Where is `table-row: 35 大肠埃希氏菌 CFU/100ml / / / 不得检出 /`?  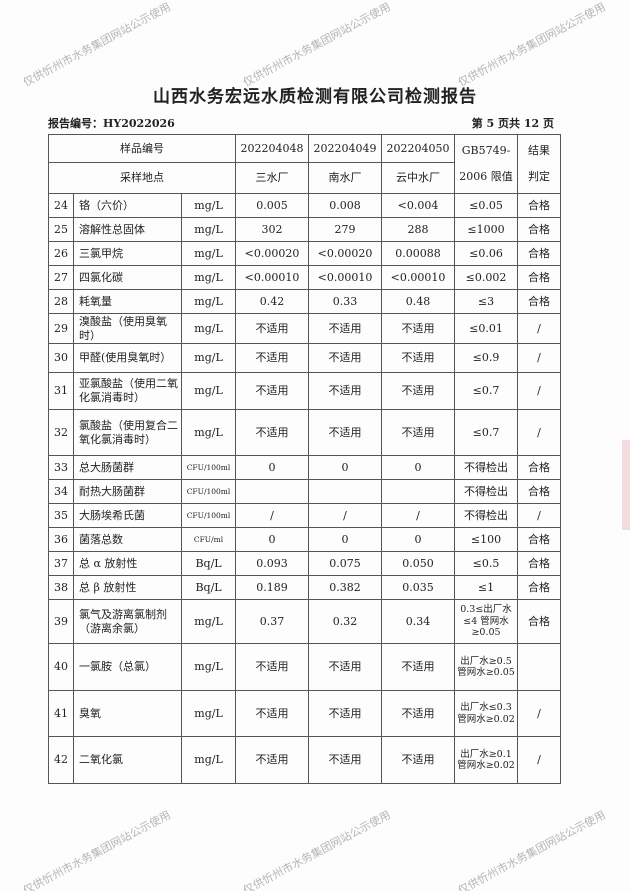 table-row: 35 大肠埃希氏菌 CFU/100ml / / / 不得检出 / is located at coordinates (305, 515).